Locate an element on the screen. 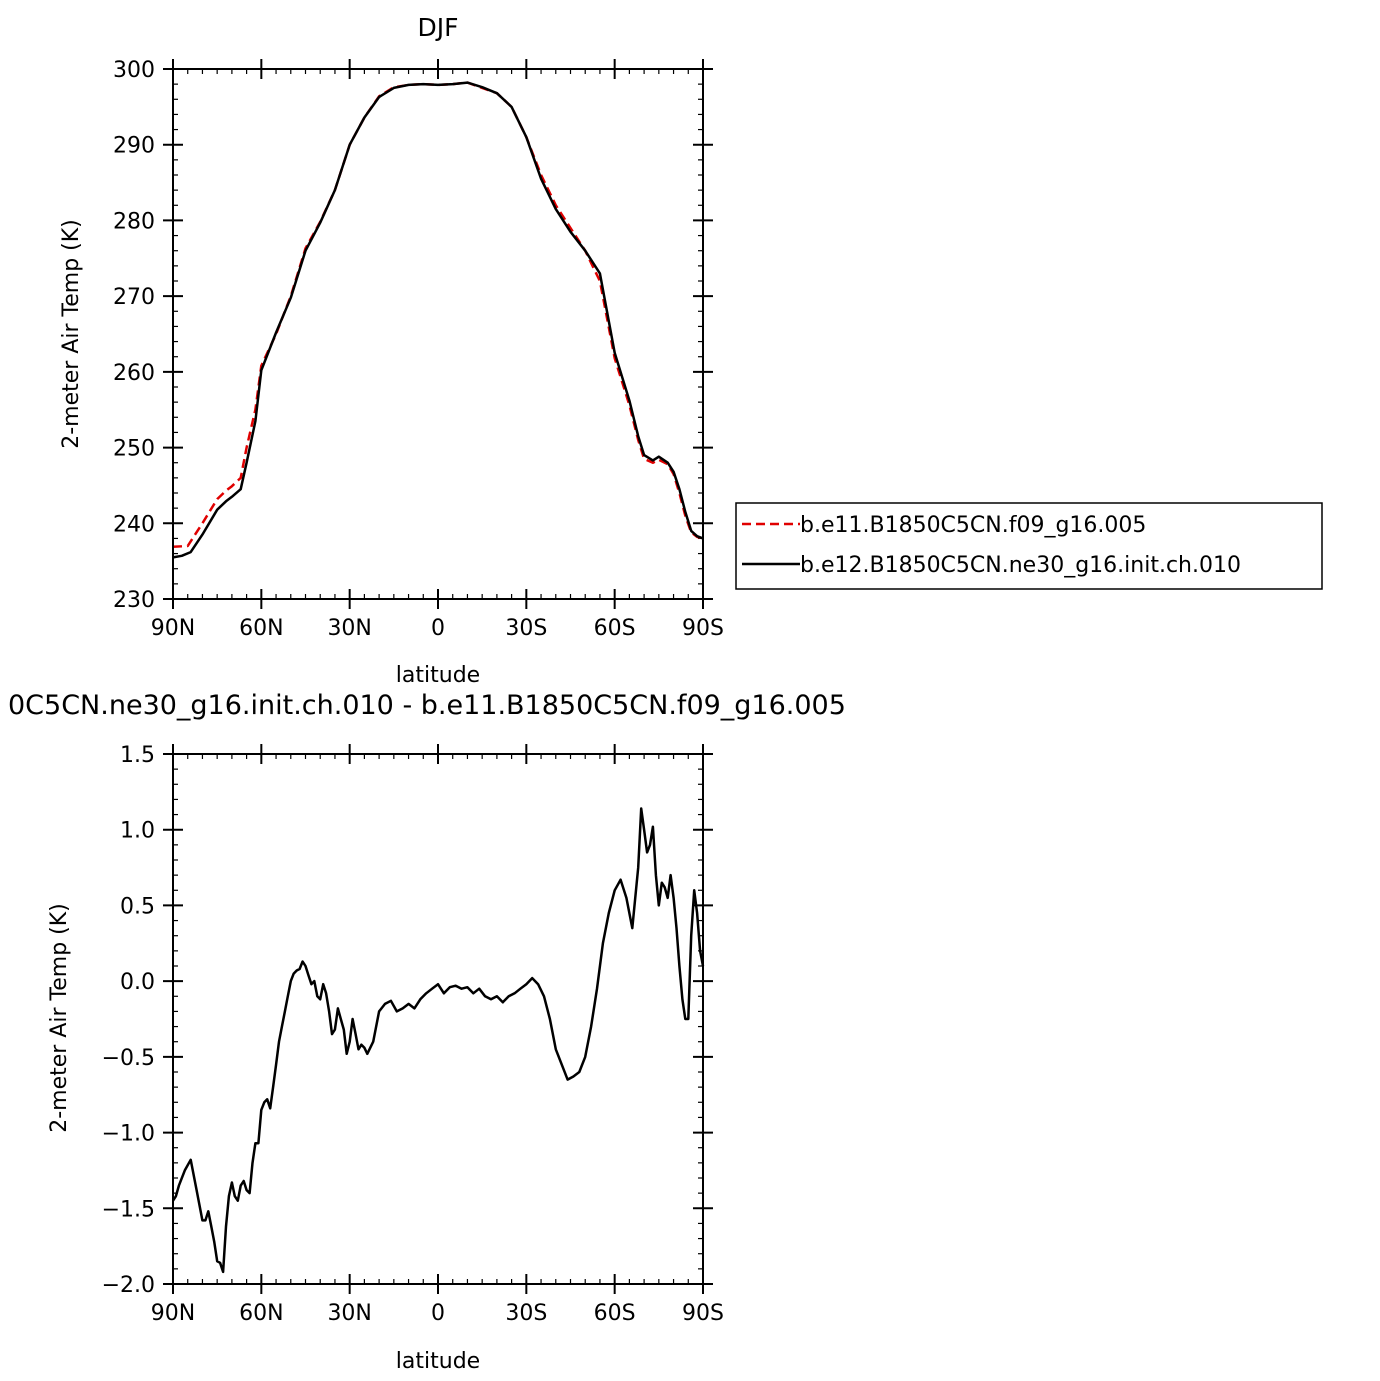  bottom-plot-frame is located at coordinates (438, 1019).